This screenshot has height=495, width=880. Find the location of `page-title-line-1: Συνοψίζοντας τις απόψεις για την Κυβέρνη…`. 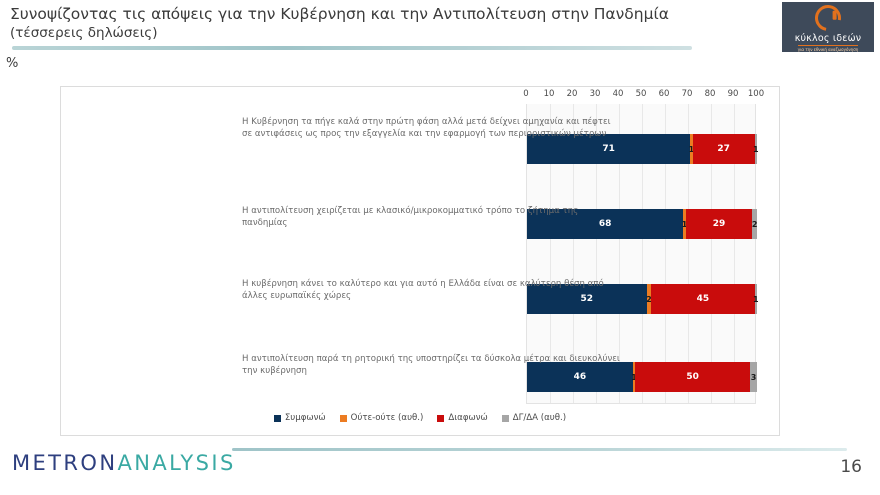

page-title-line-1: Συνοψίζοντας τις απόψεις για την Κυβέρνη… is located at coordinates (339, 14).